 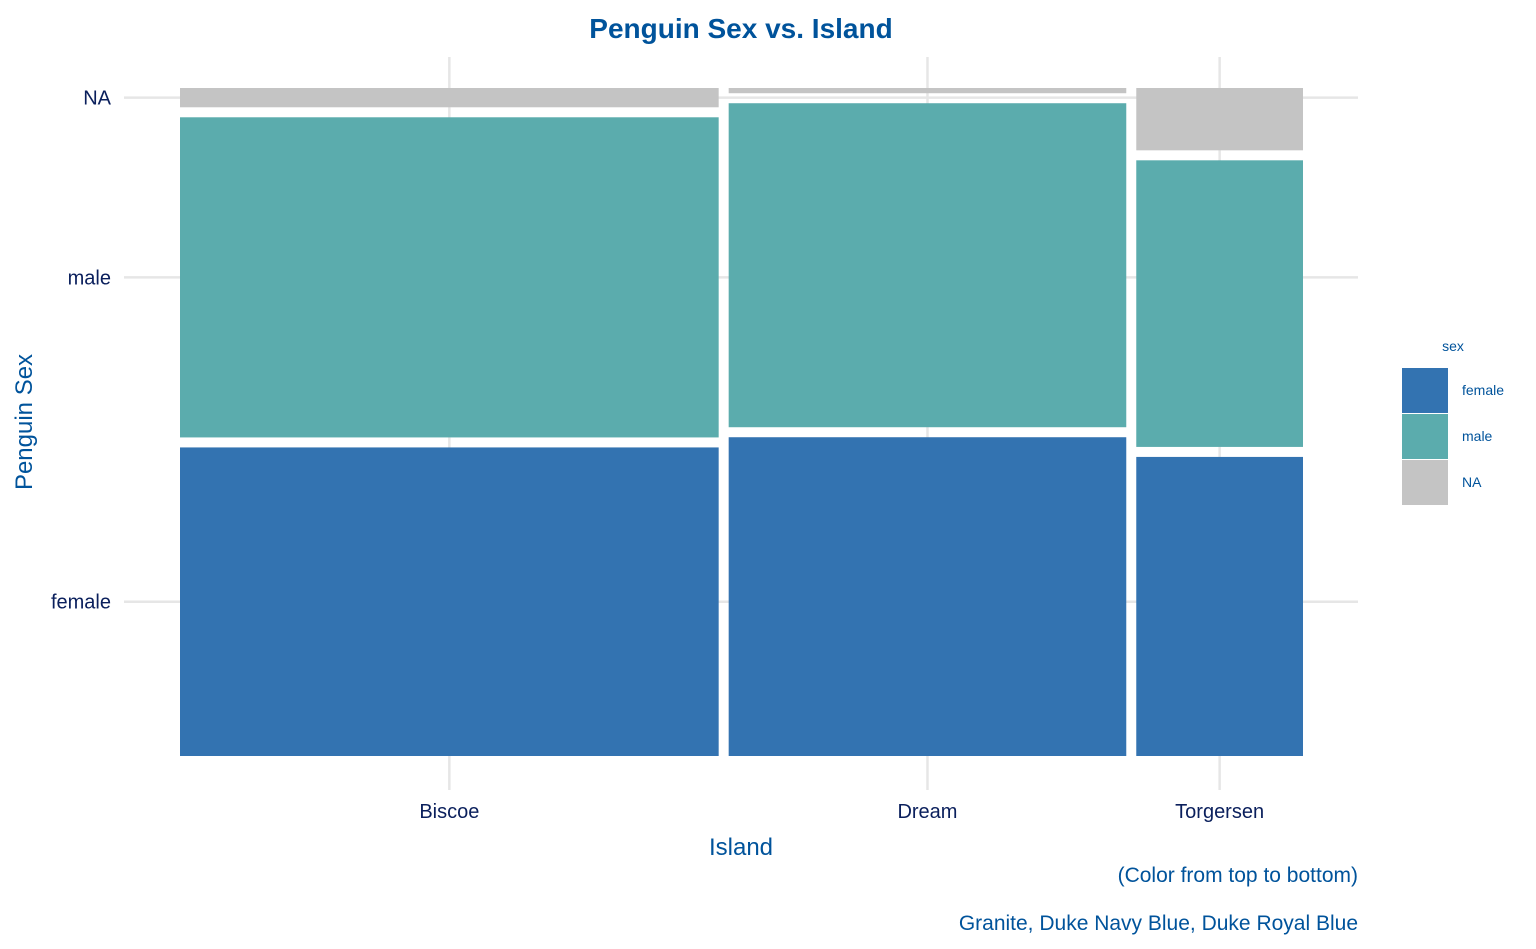 What do you see at coordinates (841, 812) in the screenshot?
I see `x-tick-labels: Biscoe Dream Torgersen` at bounding box center [841, 812].